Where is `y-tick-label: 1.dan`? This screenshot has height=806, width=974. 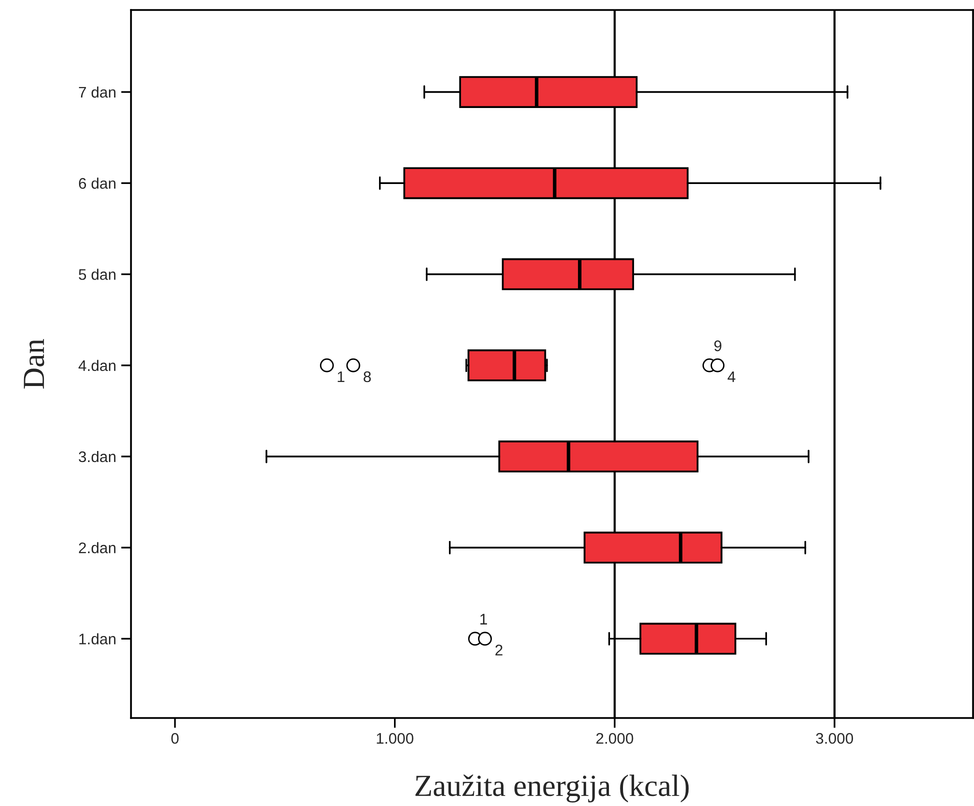
y-tick-label: 1.dan is located at coordinates (97, 638).